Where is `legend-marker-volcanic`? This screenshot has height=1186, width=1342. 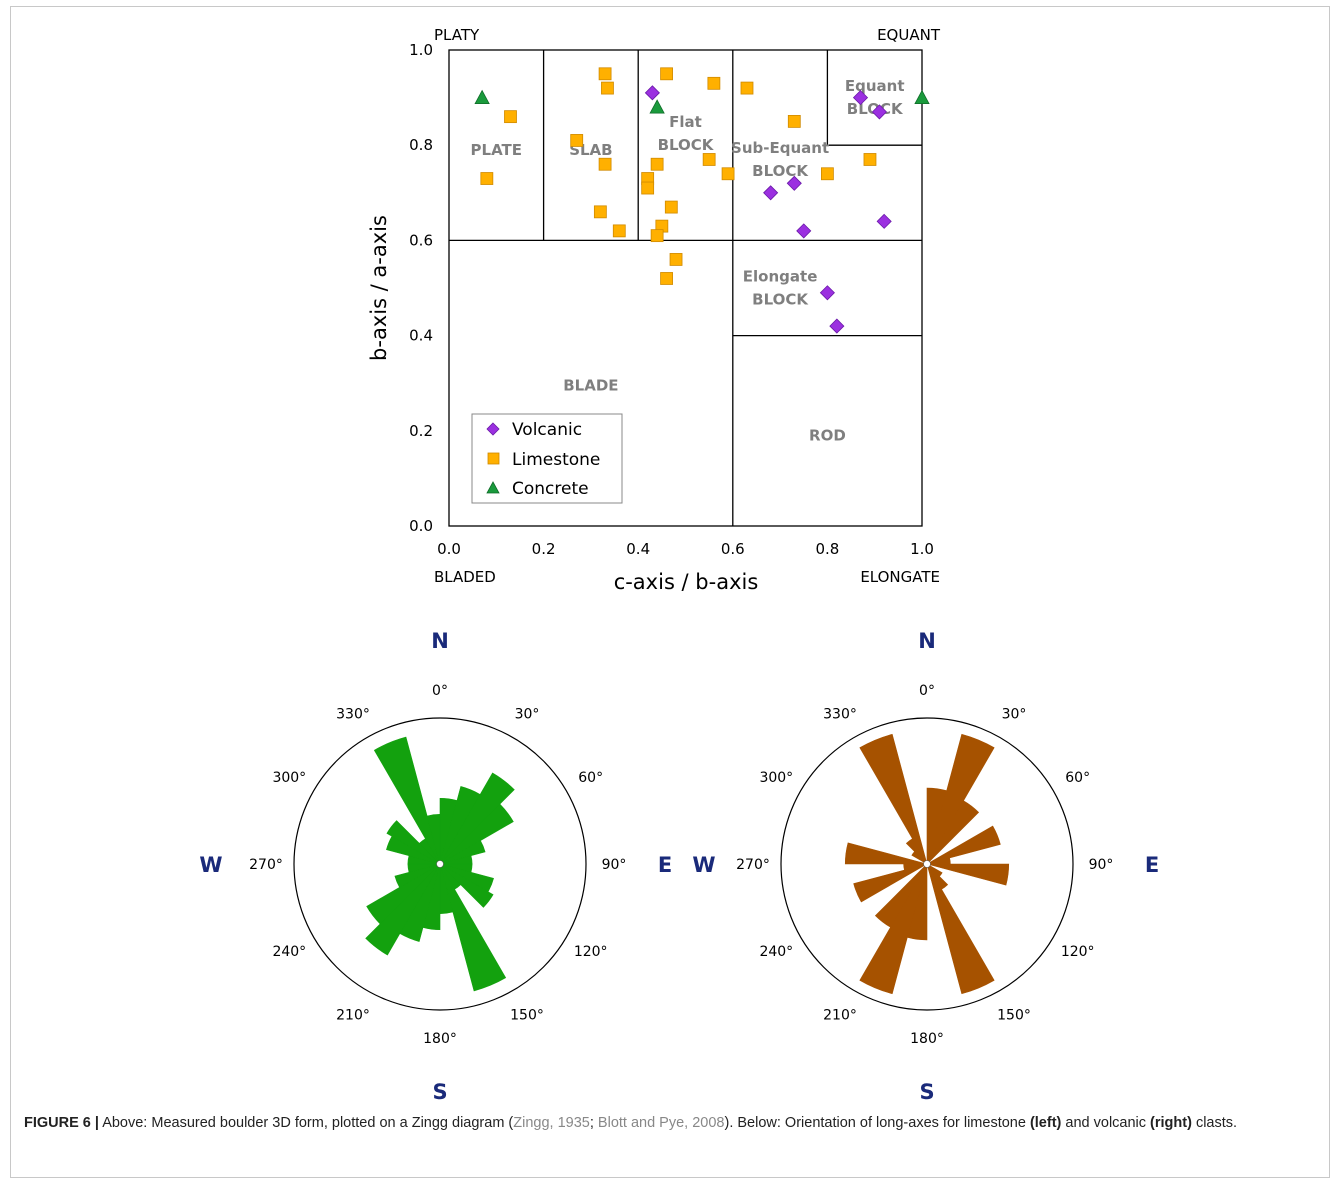
legend-marker-volcanic is located at coordinates (493, 429).